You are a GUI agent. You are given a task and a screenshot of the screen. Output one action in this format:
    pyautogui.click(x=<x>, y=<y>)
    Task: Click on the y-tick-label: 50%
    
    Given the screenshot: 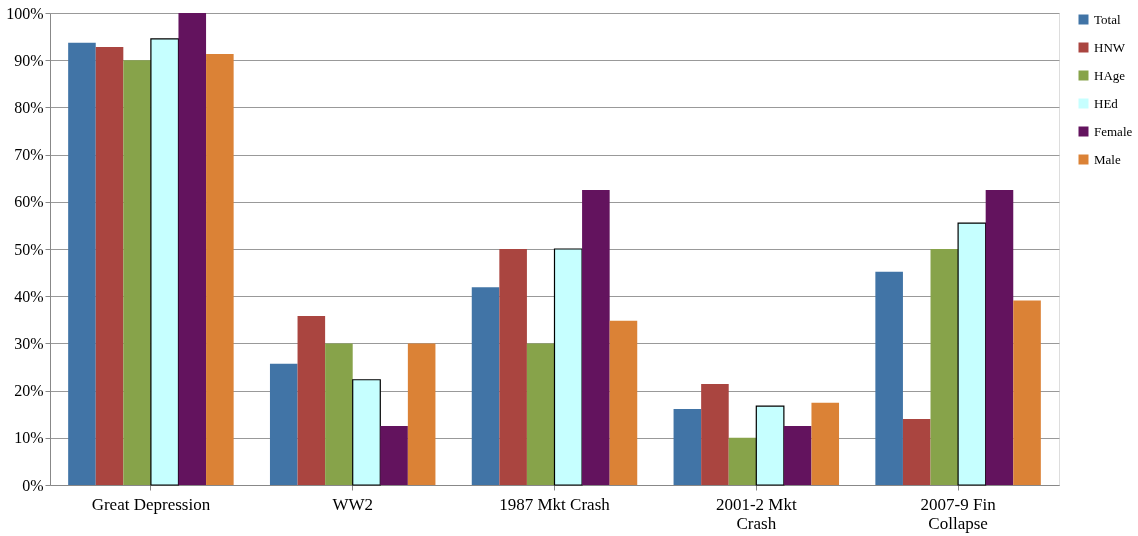 What is the action you would take?
    pyautogui.click(x=29, y=249)
    